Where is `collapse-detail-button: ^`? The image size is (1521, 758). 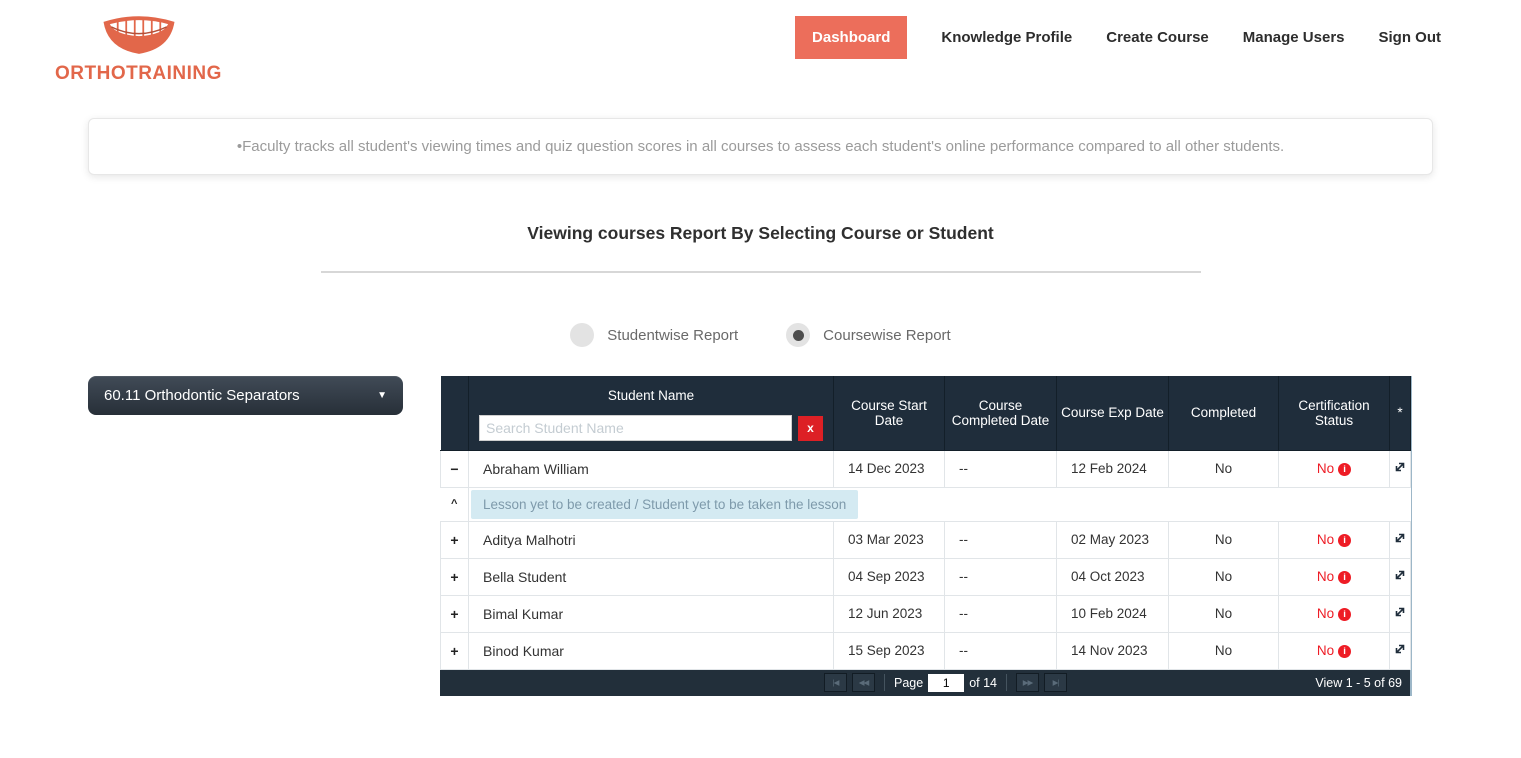
collapse-detail-button: ^ is located at coordinates (454, 504).